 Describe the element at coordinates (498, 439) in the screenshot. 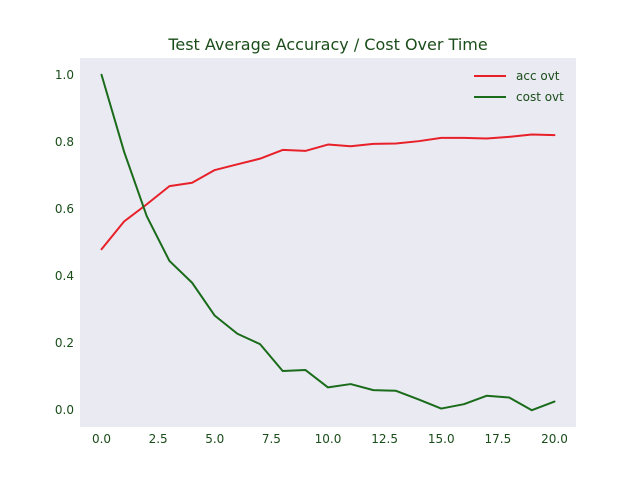

I see `x-tick-label: 17.5` at that location.